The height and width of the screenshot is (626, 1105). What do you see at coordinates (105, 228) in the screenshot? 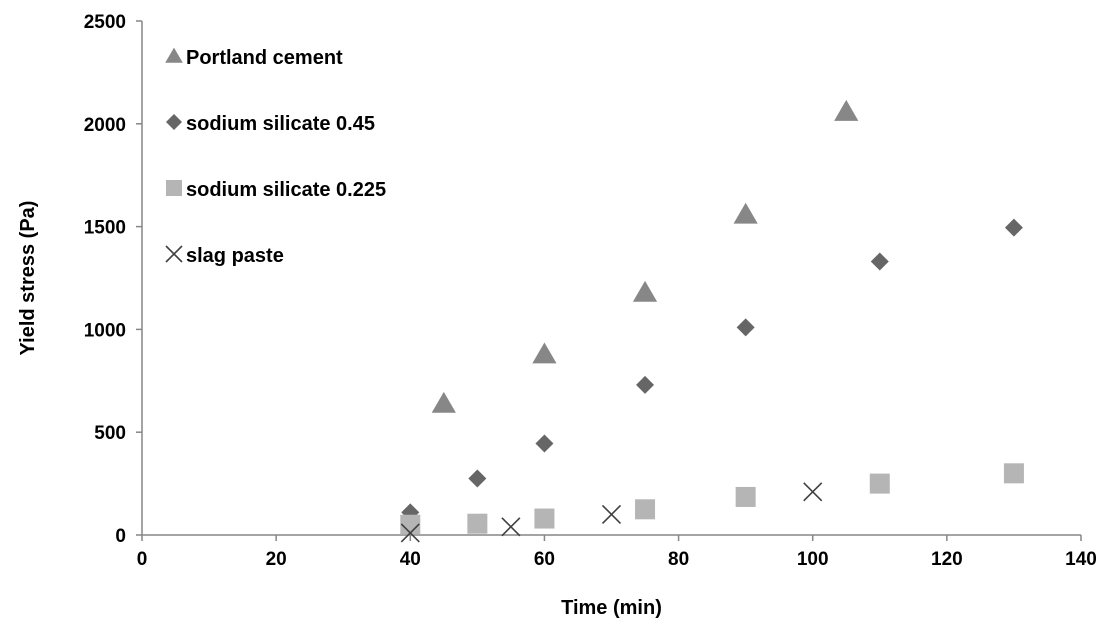
I see `y-tick-label: 1500` at bounding box center [105, 228].